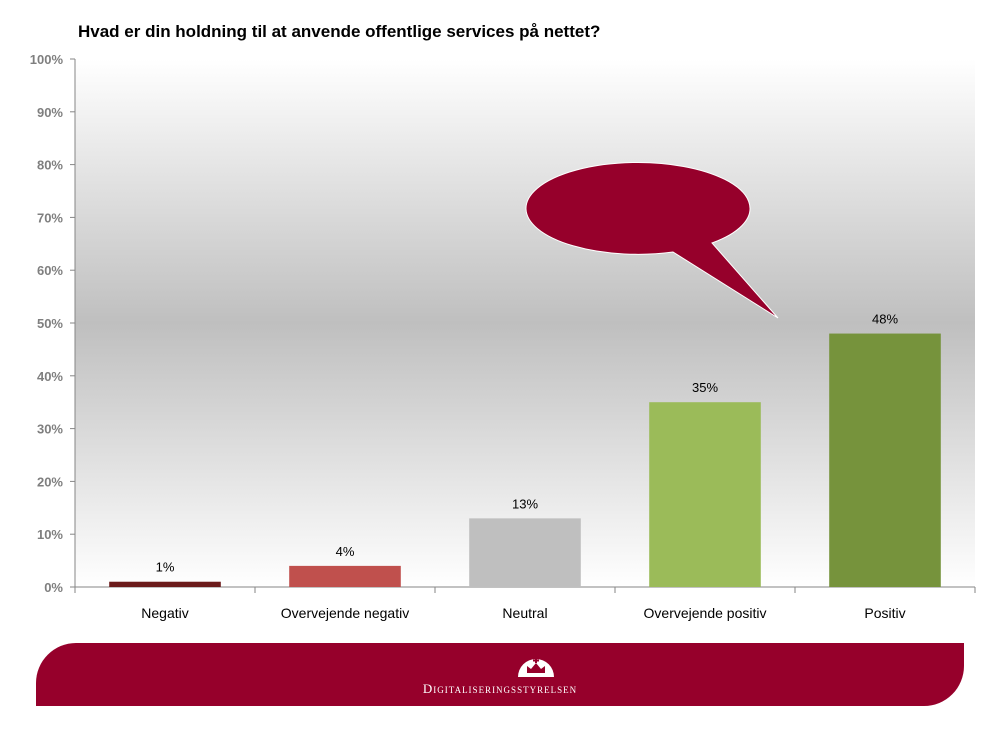  I want to click on x-tick-label: Overvejende negativ, so click(345, 613).